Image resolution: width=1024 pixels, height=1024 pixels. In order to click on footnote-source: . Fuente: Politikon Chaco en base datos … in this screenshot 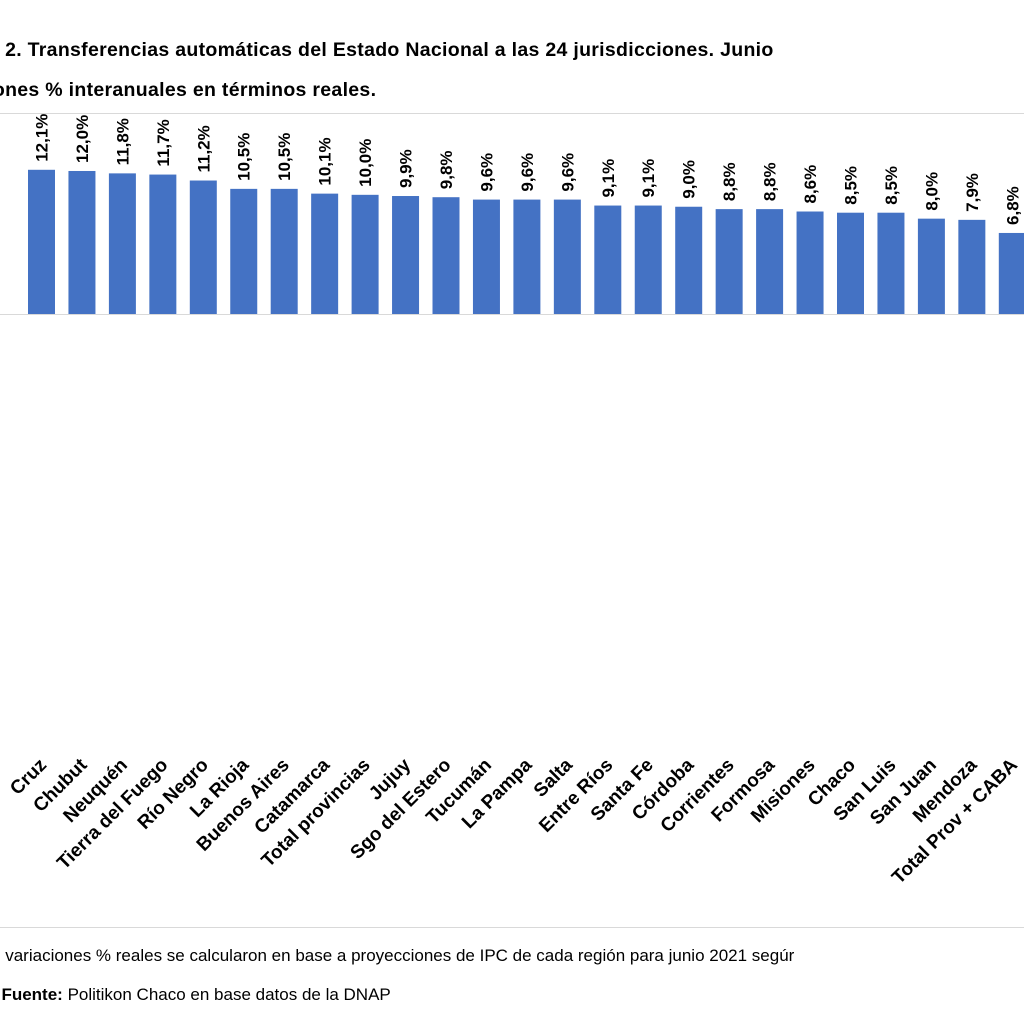, I will do `click(195, 995)`.